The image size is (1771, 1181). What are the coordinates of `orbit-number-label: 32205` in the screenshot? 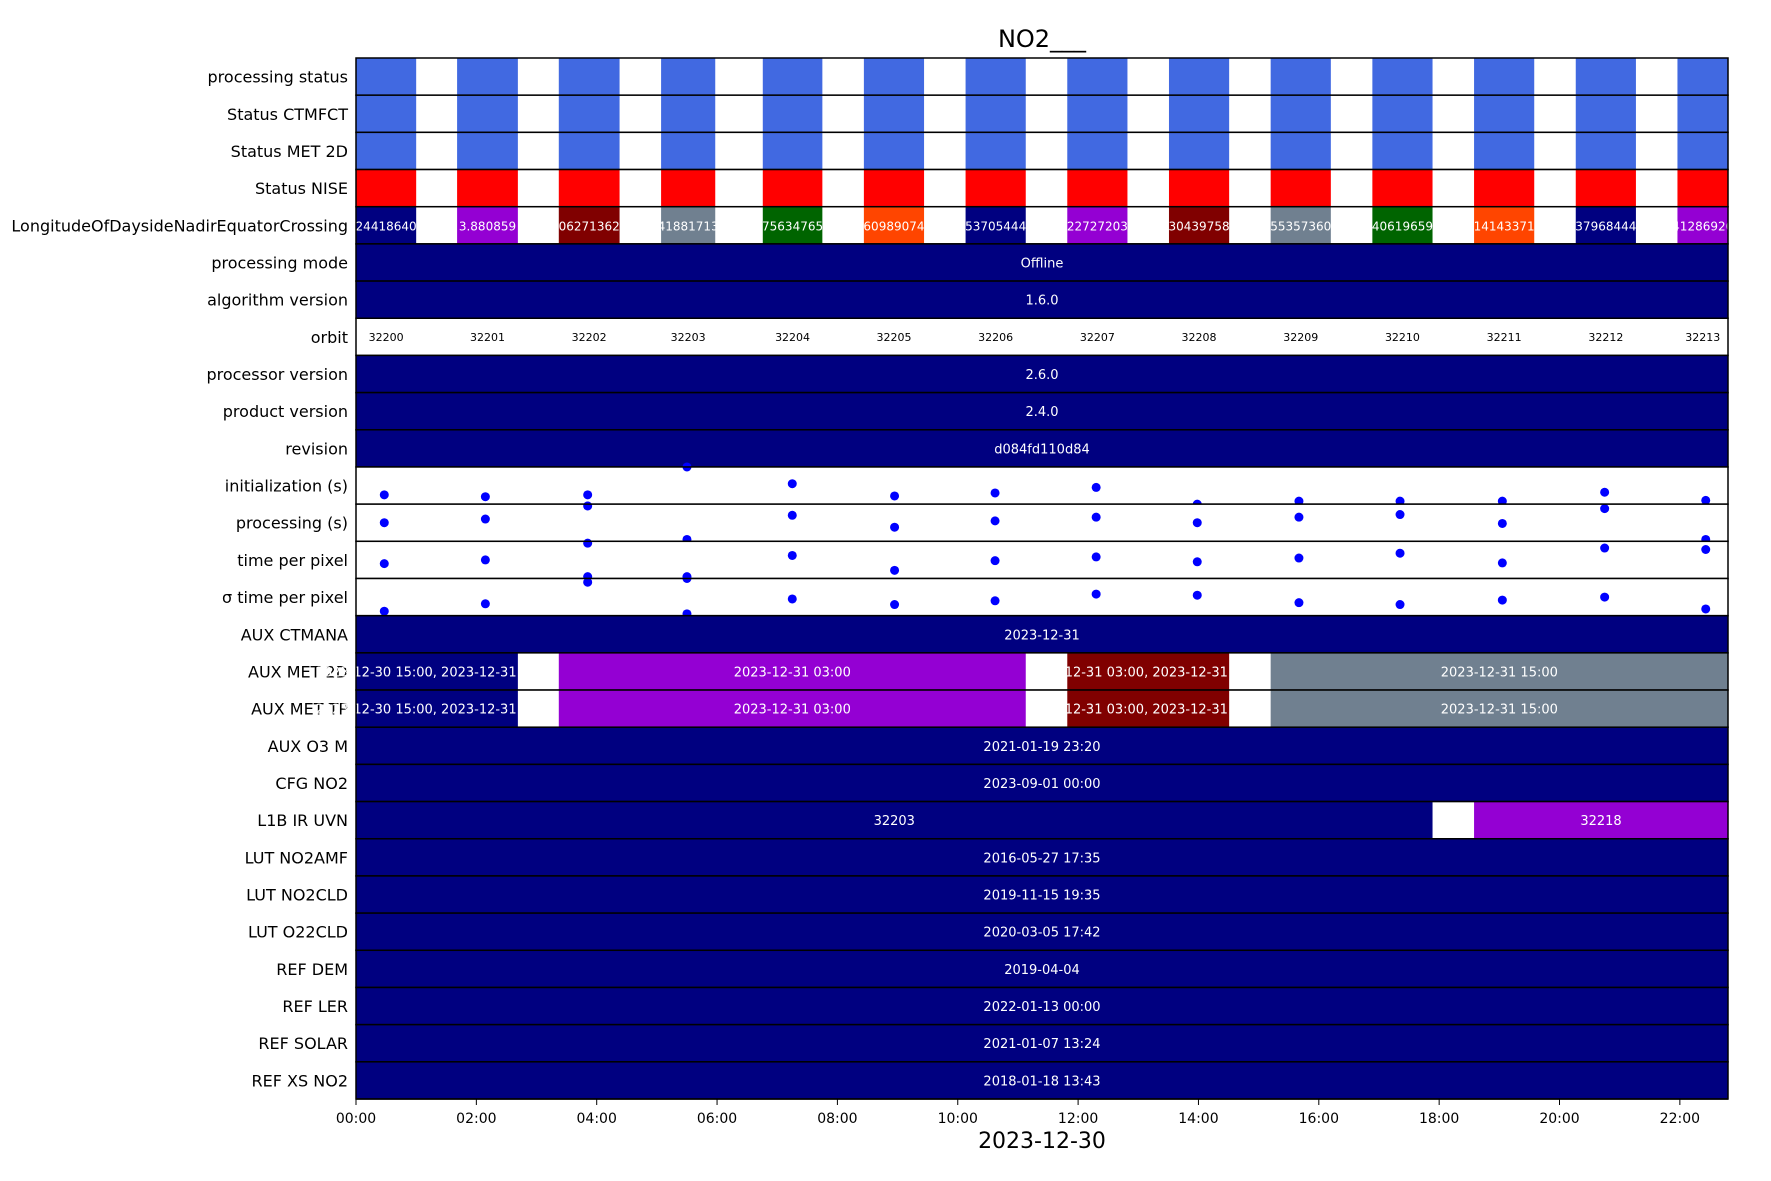 It's located at (893, 337).